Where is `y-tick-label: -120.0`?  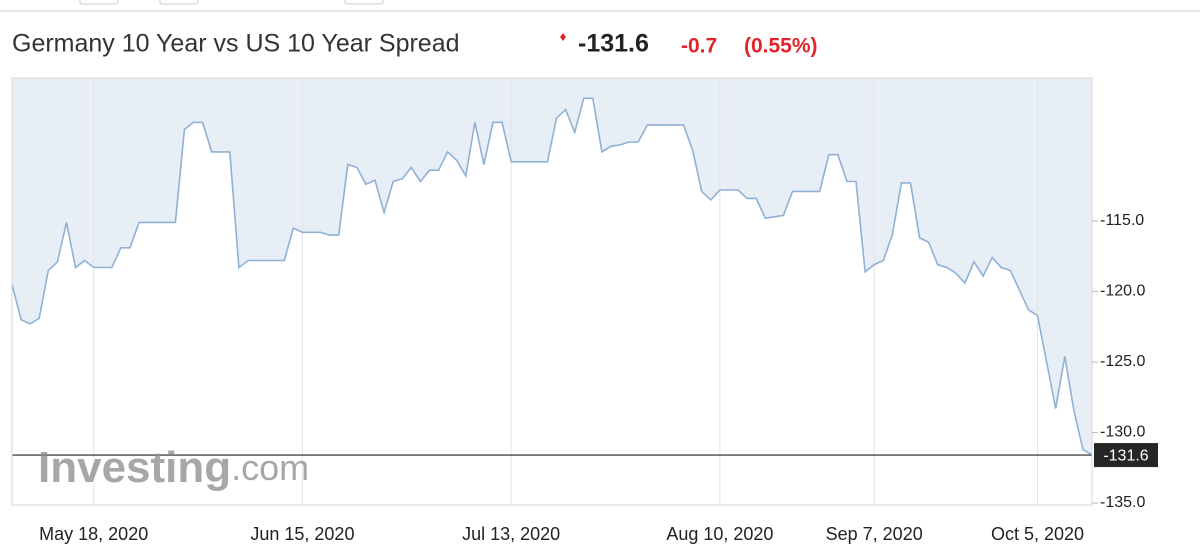
y-tick-label: -120.0 is located at coordinates (1122, 291).